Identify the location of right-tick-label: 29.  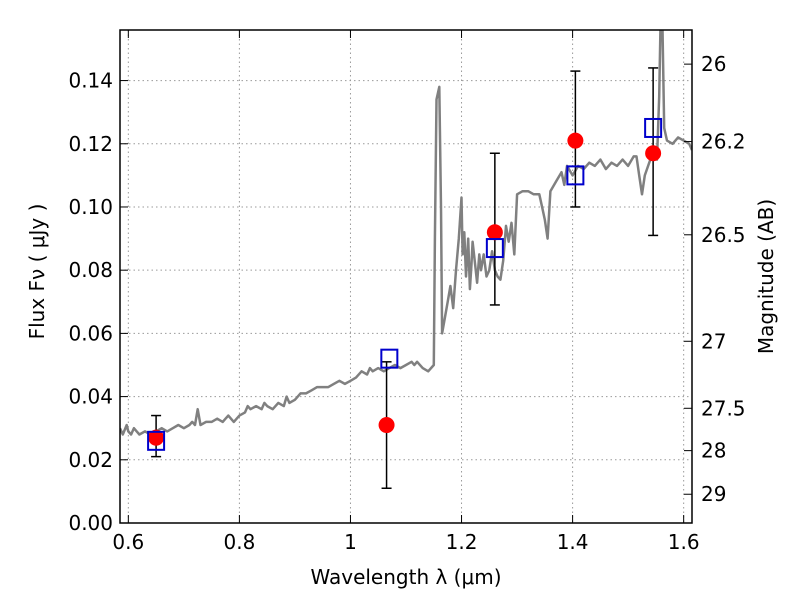
(713, 494).